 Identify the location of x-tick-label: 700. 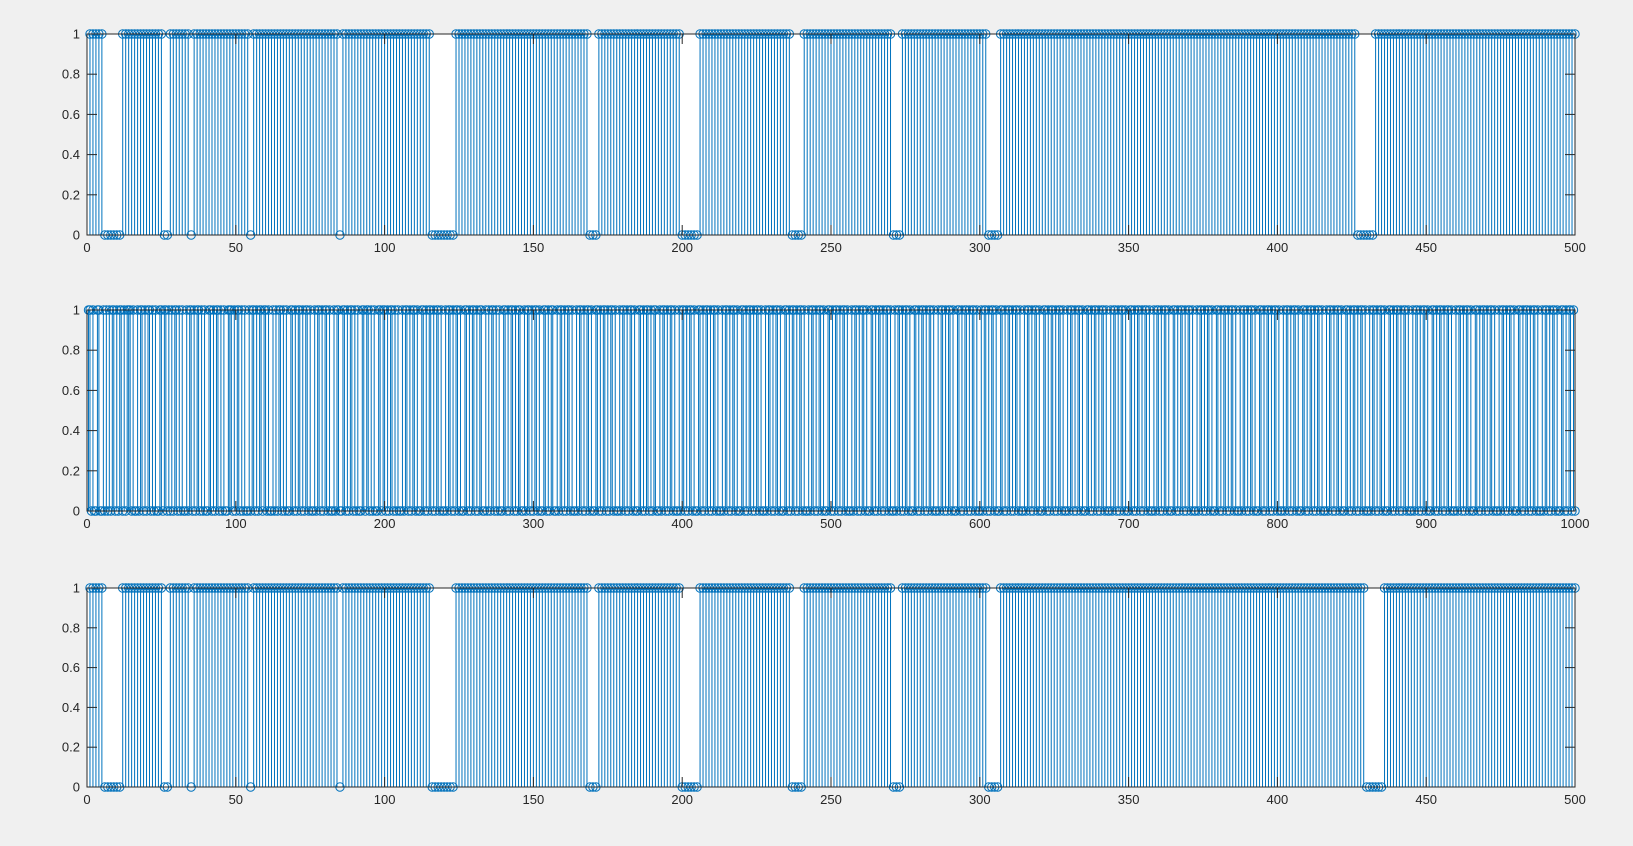
(1129, 523).